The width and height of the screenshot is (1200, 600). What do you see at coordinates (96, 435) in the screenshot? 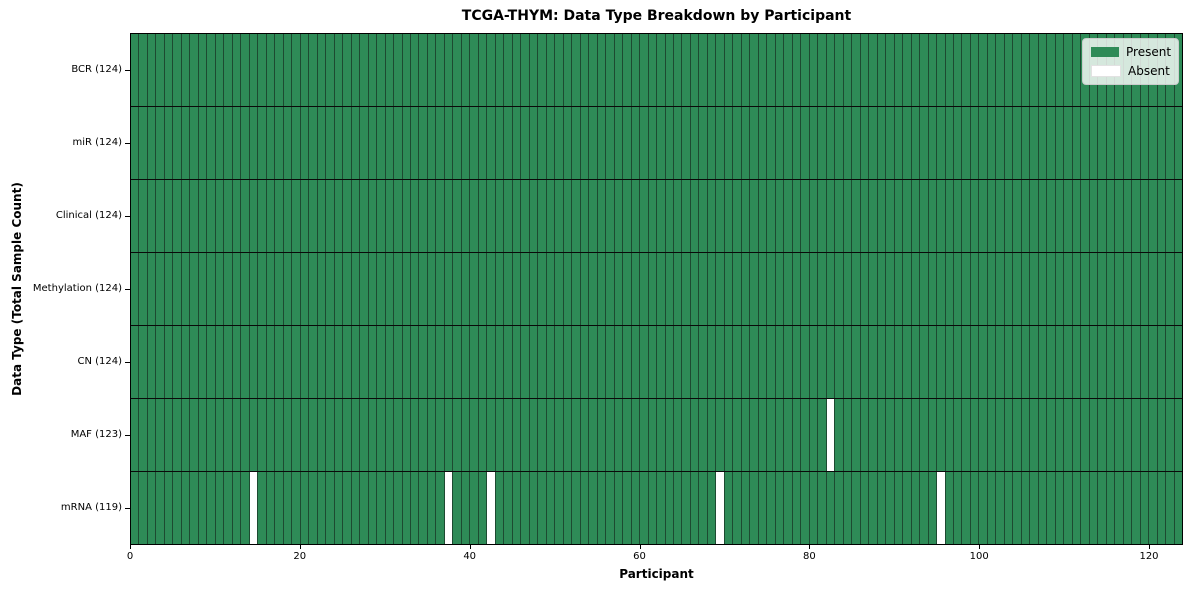
I see `ytick-label-maf: MAF (123)` at bounding box center [96, 435].